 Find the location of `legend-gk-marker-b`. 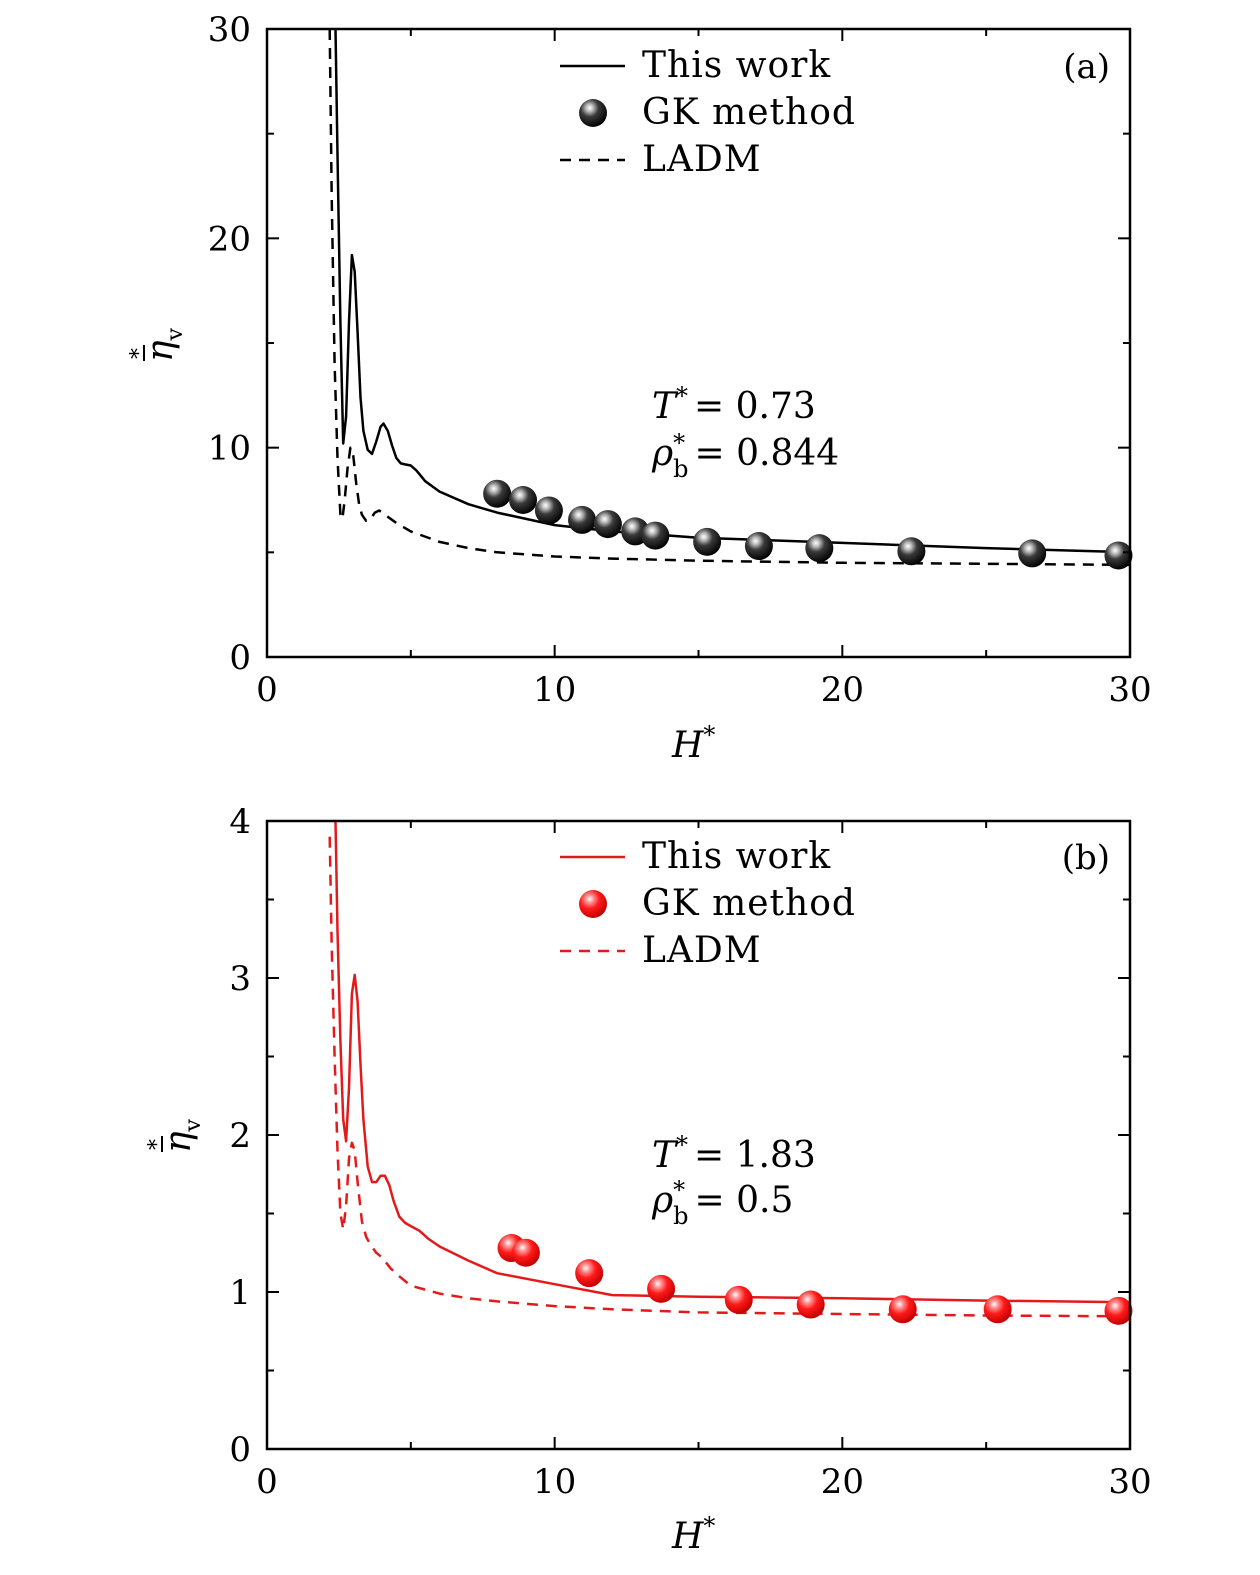

legend-gk-marker-b is located at coordinates (593, 904).